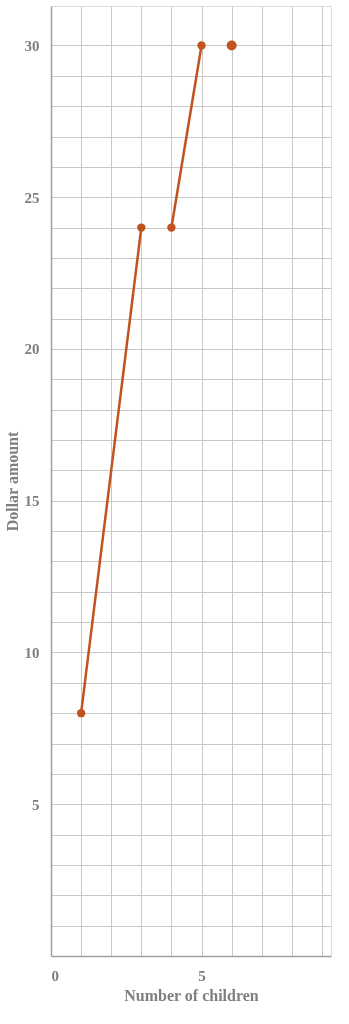 Image resolution: width=349 pixels, height=1024 pixels. What do you see at coordinates (55, 975) in the screenshot?
I see `x-tick-label: 0` at bounding box center [55, 975].